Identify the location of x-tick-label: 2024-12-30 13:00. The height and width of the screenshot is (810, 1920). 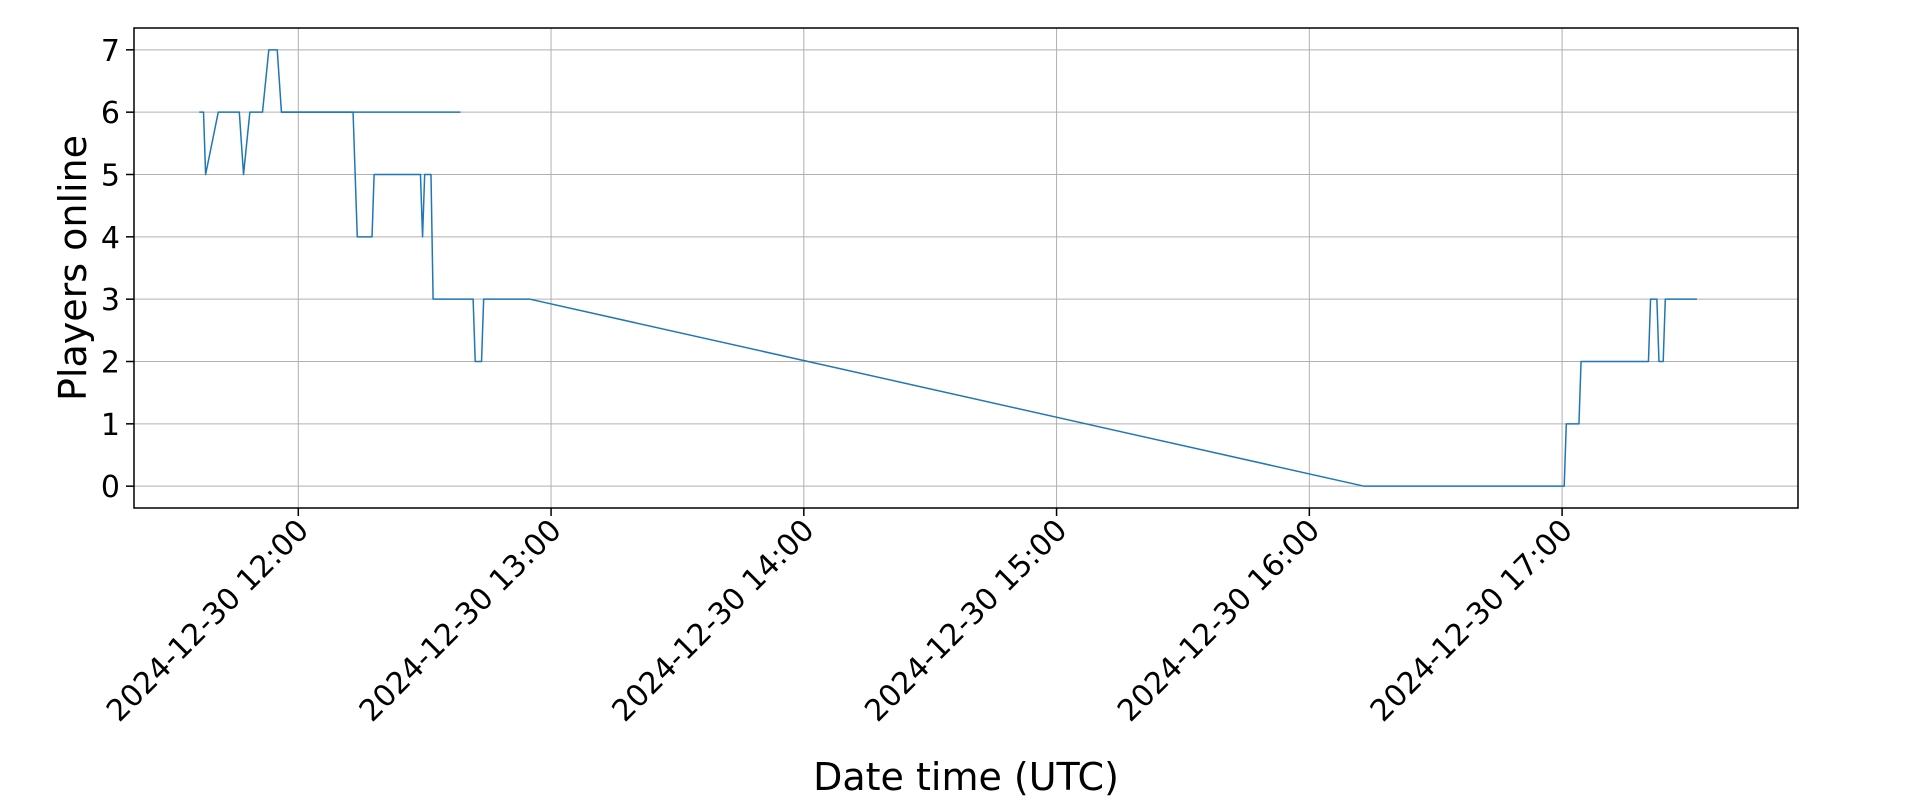
(461, 621).